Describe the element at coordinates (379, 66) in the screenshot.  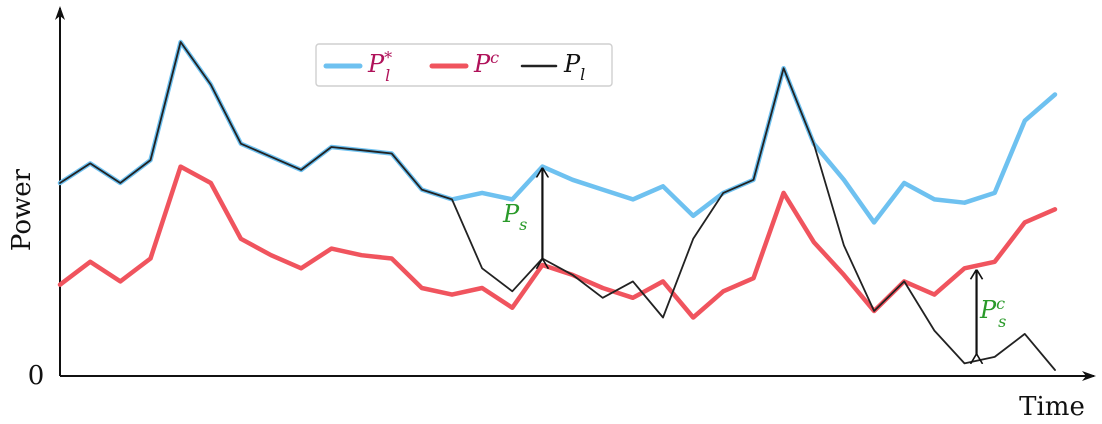
I see `legend-label-1: P* l` at that location.